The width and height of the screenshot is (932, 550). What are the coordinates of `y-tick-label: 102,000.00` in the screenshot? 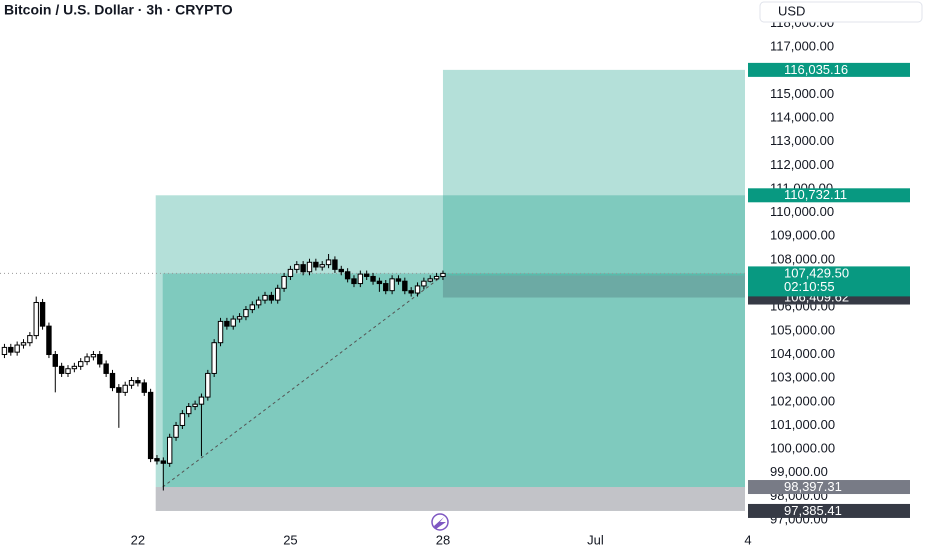 It's located at (802, 400).